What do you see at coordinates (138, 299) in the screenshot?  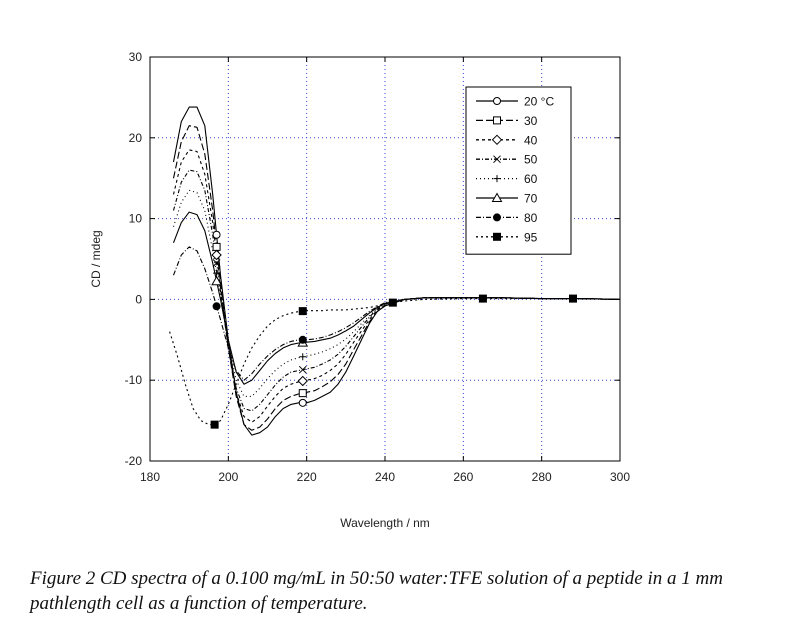 I see `y-tick-label: 0` at bounding box center [138, 299].